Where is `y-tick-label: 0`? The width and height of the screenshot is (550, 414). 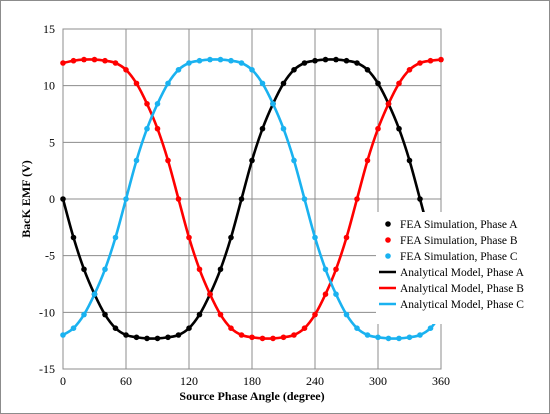 y-tick-label: 0 is located at coordinates (52, 199).